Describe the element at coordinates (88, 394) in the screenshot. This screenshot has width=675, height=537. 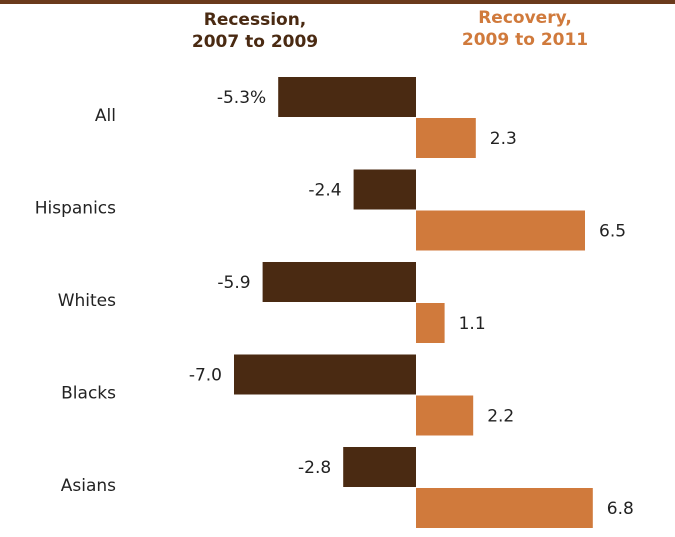
I see `category-label-blacks: Blacks` at that location.